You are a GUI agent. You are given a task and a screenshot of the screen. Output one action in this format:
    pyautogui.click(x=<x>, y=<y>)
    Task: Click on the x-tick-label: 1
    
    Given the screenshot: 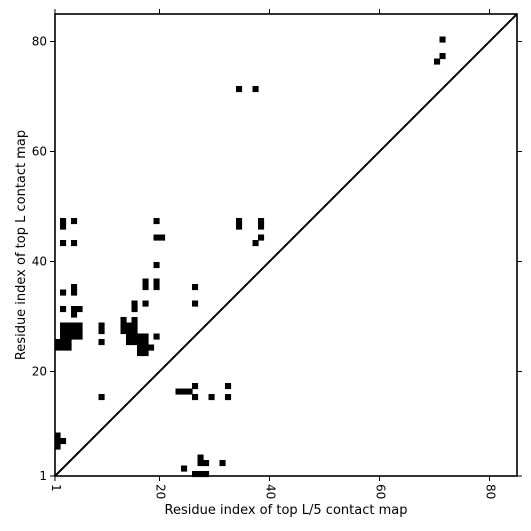 What is the action you would take?
    pyautogui.click(x=56, y=488)
    